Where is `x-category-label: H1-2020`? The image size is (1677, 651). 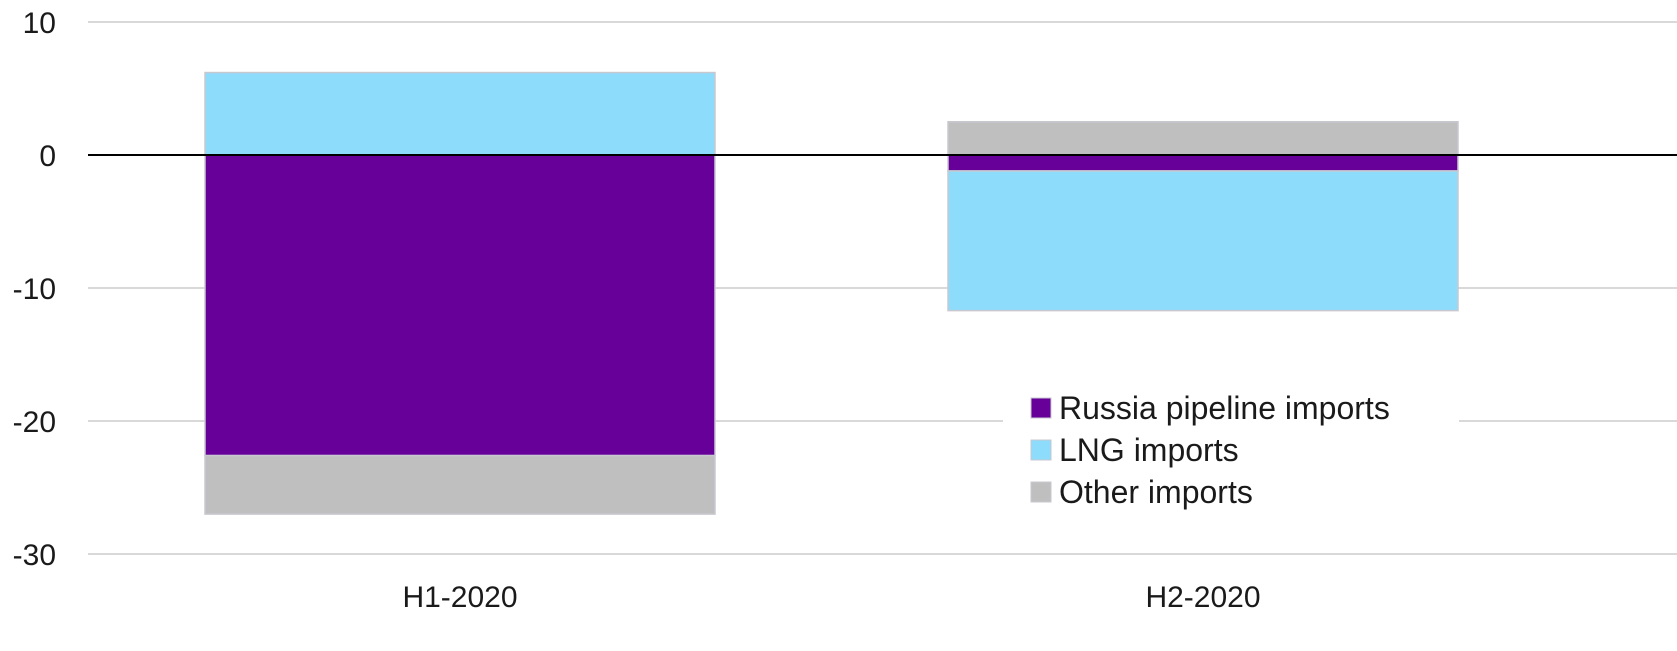 x-category-label: H1-2020 is located at coordinates (459, 597).